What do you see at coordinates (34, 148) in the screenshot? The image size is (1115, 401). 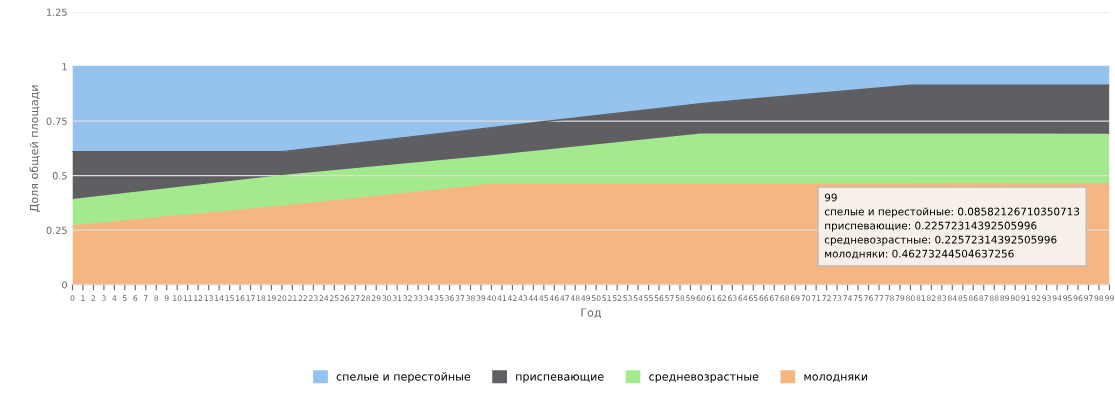 I see `y-axis-title: Доля общей площади` at bounding box center [34, 148].